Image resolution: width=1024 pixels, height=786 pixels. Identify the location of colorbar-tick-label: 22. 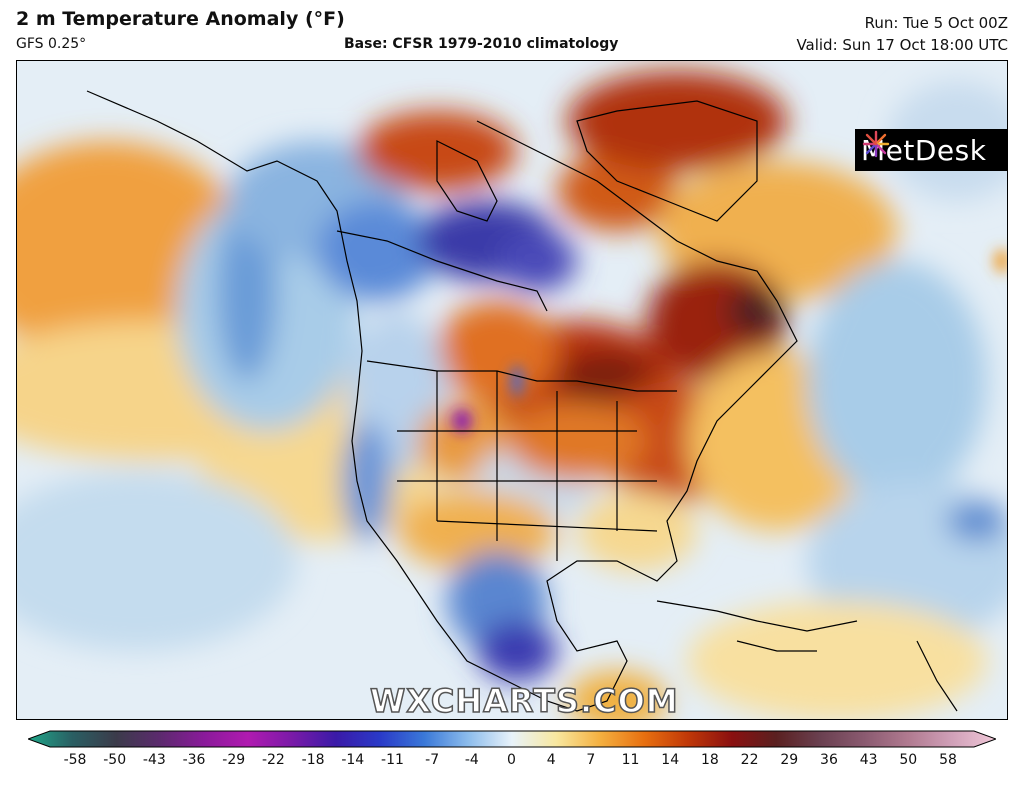
(749, 760).